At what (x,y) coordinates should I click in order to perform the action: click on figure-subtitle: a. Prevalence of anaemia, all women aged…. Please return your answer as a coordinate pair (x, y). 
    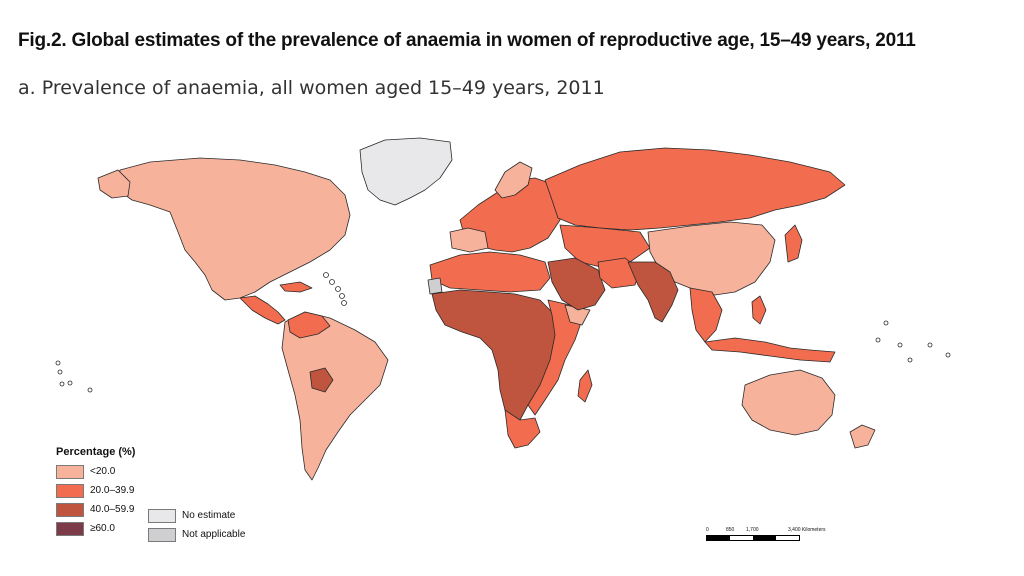
    Looking at the image, I should click on (311, 88).